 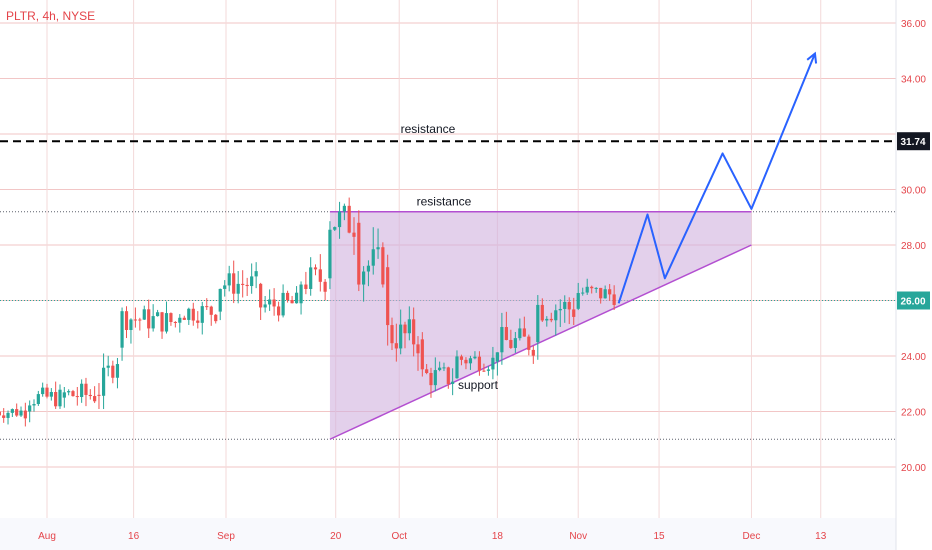 I want to click on projection-path, so click(x=716, y=178).